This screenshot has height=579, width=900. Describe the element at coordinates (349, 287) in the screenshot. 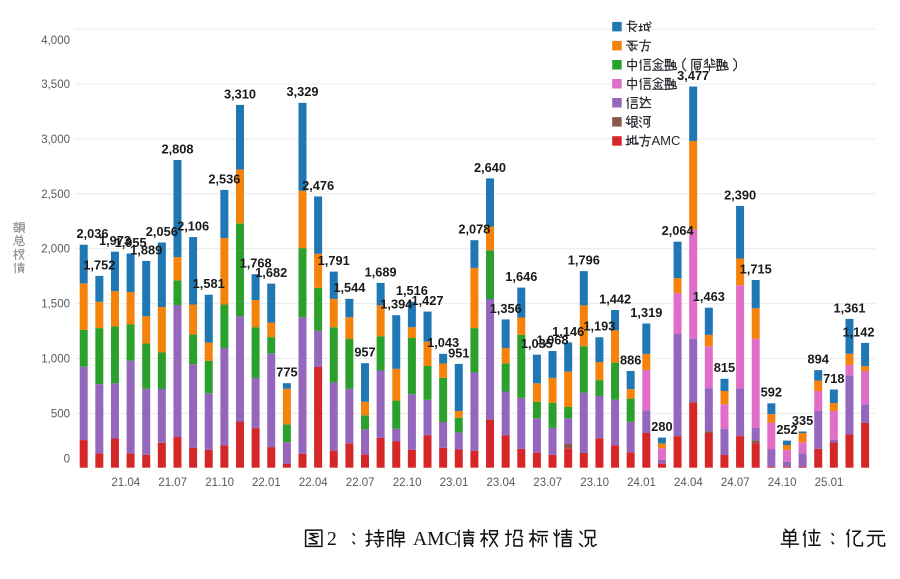

I see `svg-text: 1,544` at that location.